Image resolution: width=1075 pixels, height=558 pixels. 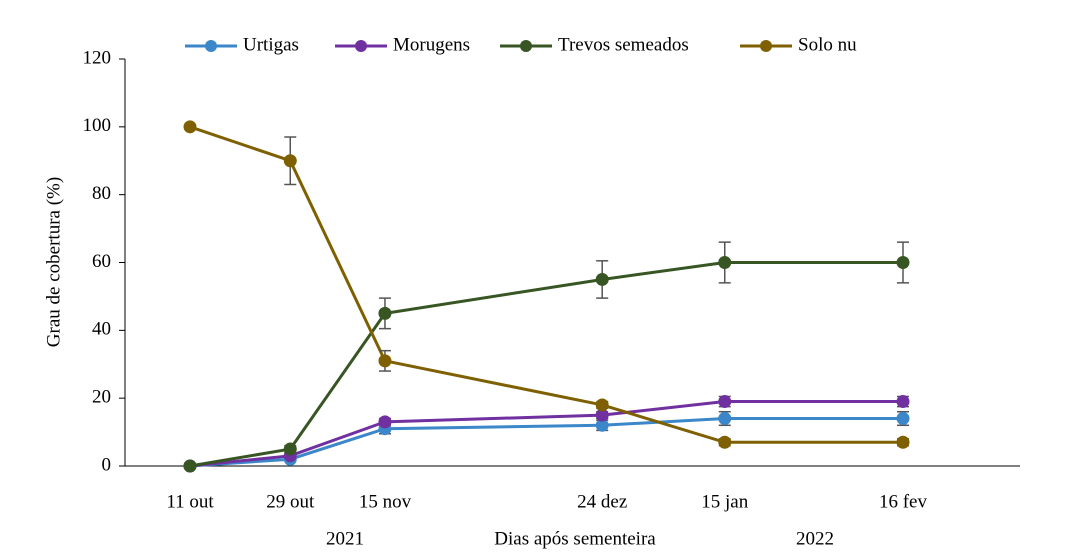 I want to click on legend-item: Urtigas, so click(x=242, y=44).